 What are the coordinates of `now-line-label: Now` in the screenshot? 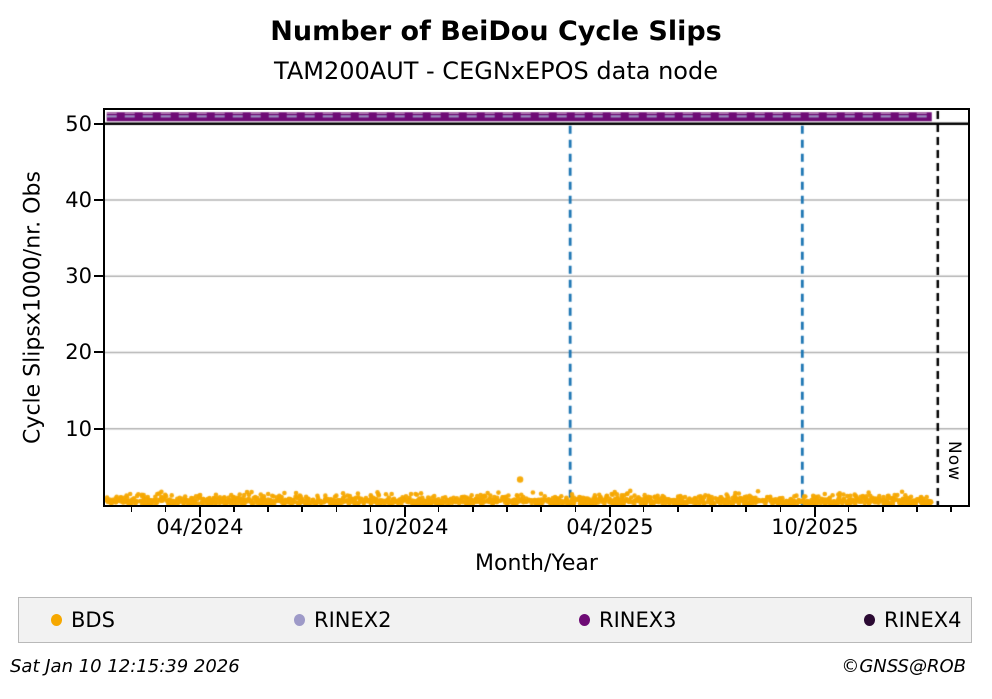 It's located at (954, 461).